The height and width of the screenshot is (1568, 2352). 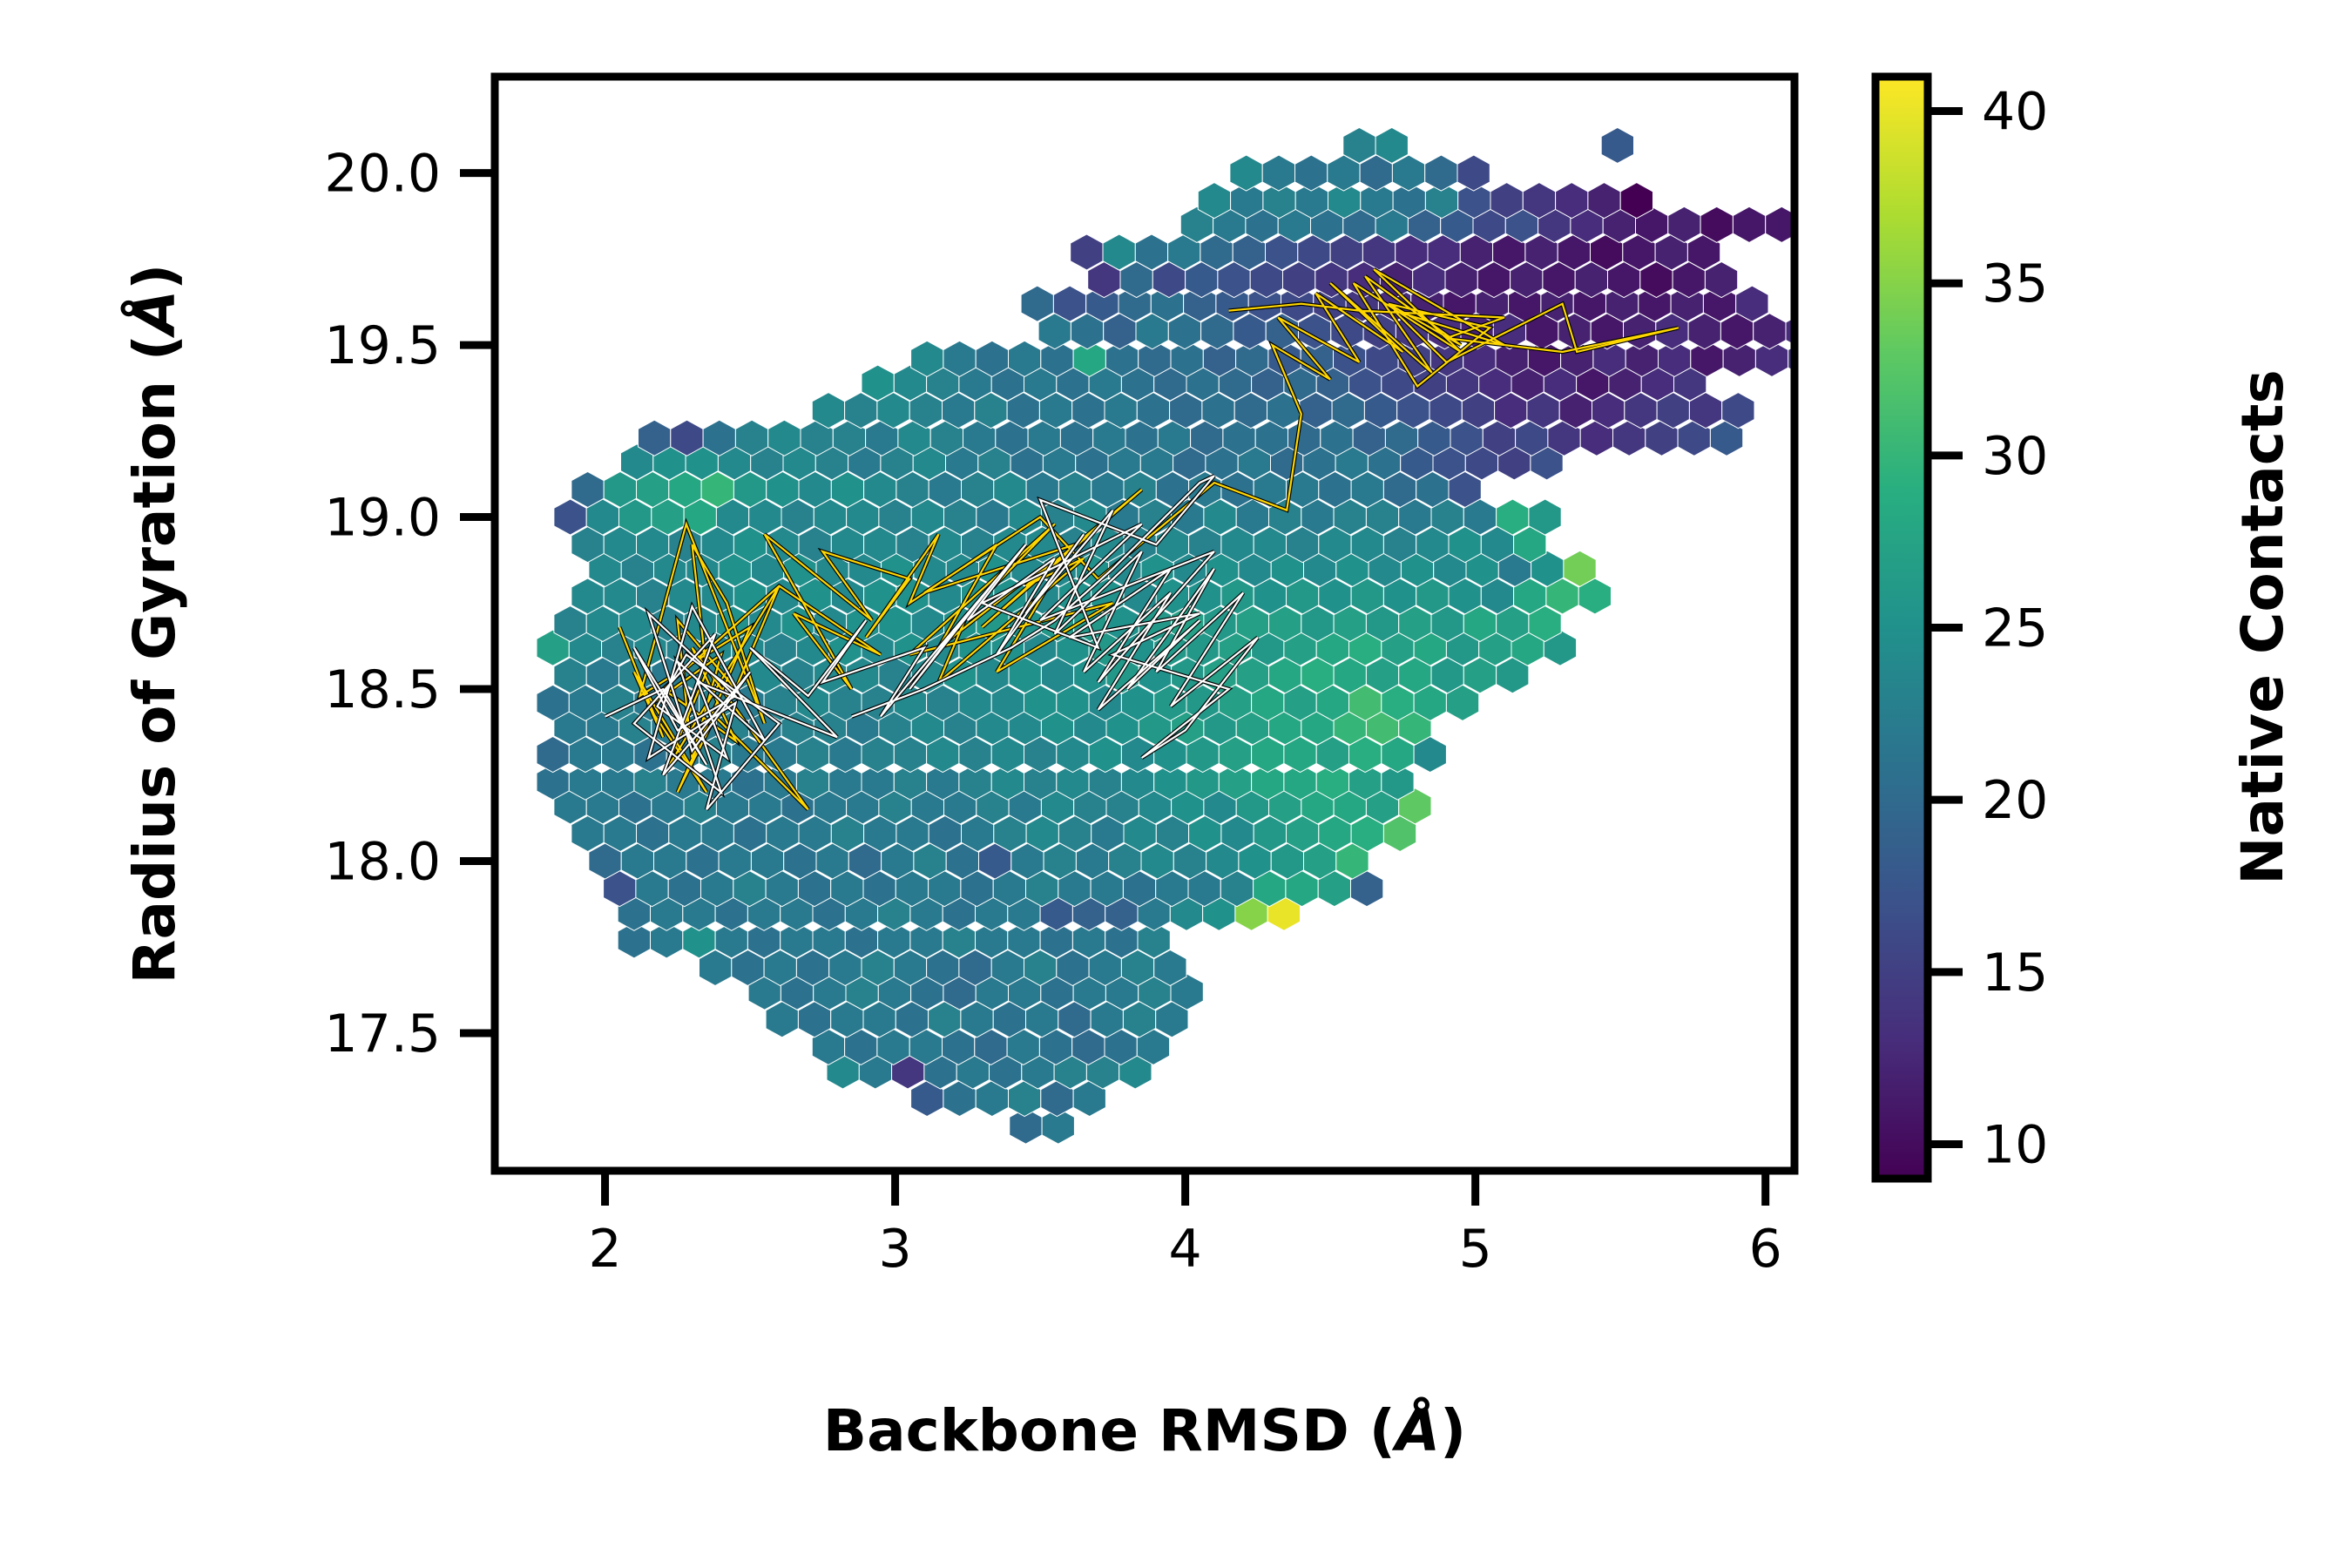 What do you see at coordinates (383, 518) in the screenshot?
I see `y-tick-label: 19.0` at bounding box center [383, 518].